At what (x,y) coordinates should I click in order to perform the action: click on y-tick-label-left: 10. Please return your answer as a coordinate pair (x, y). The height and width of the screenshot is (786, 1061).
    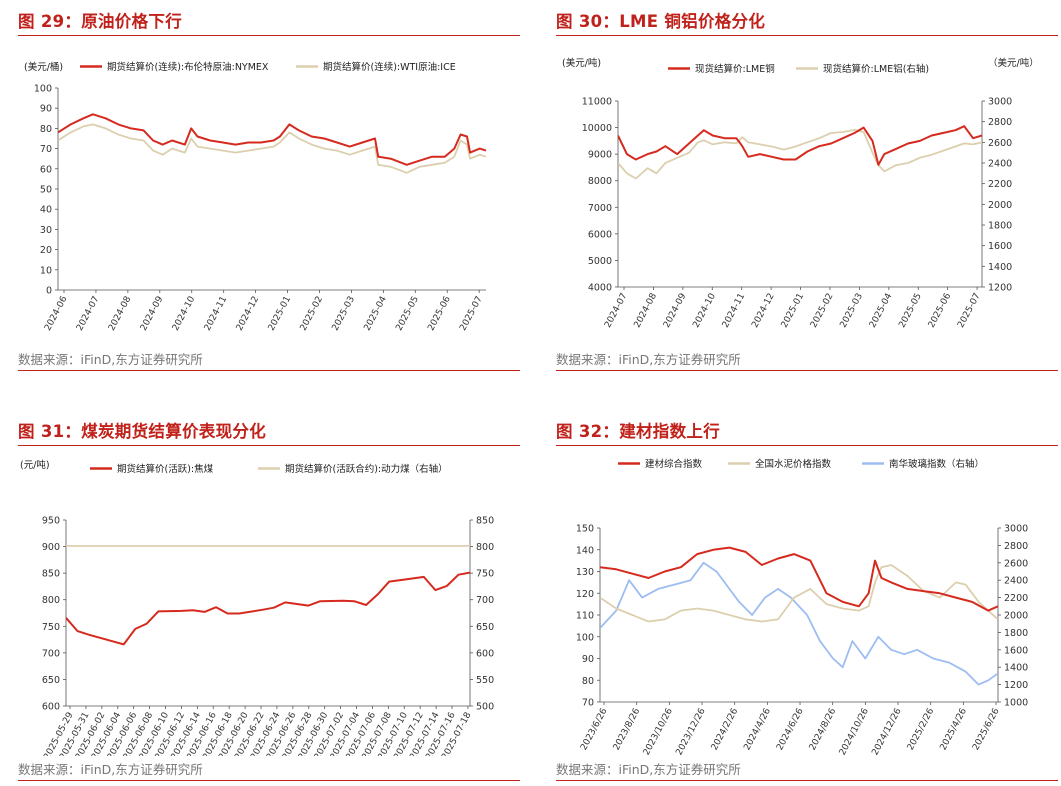
    Looking at the image, I should click on (46, 270).